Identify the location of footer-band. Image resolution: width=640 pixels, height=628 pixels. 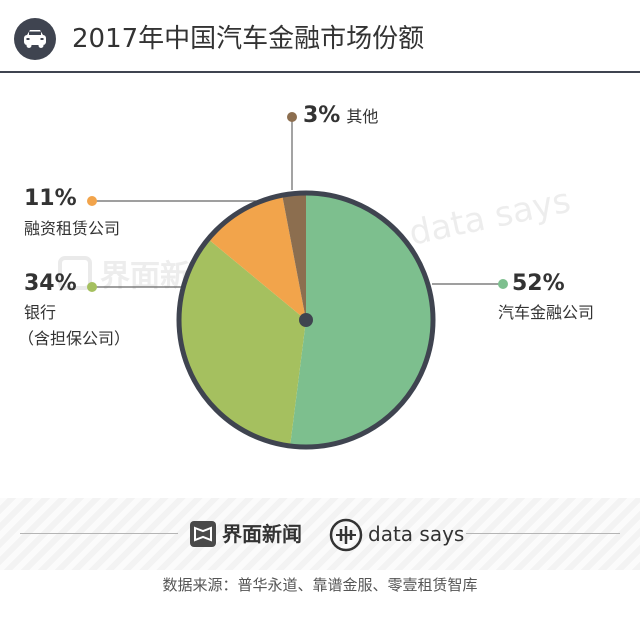
(320, 534).